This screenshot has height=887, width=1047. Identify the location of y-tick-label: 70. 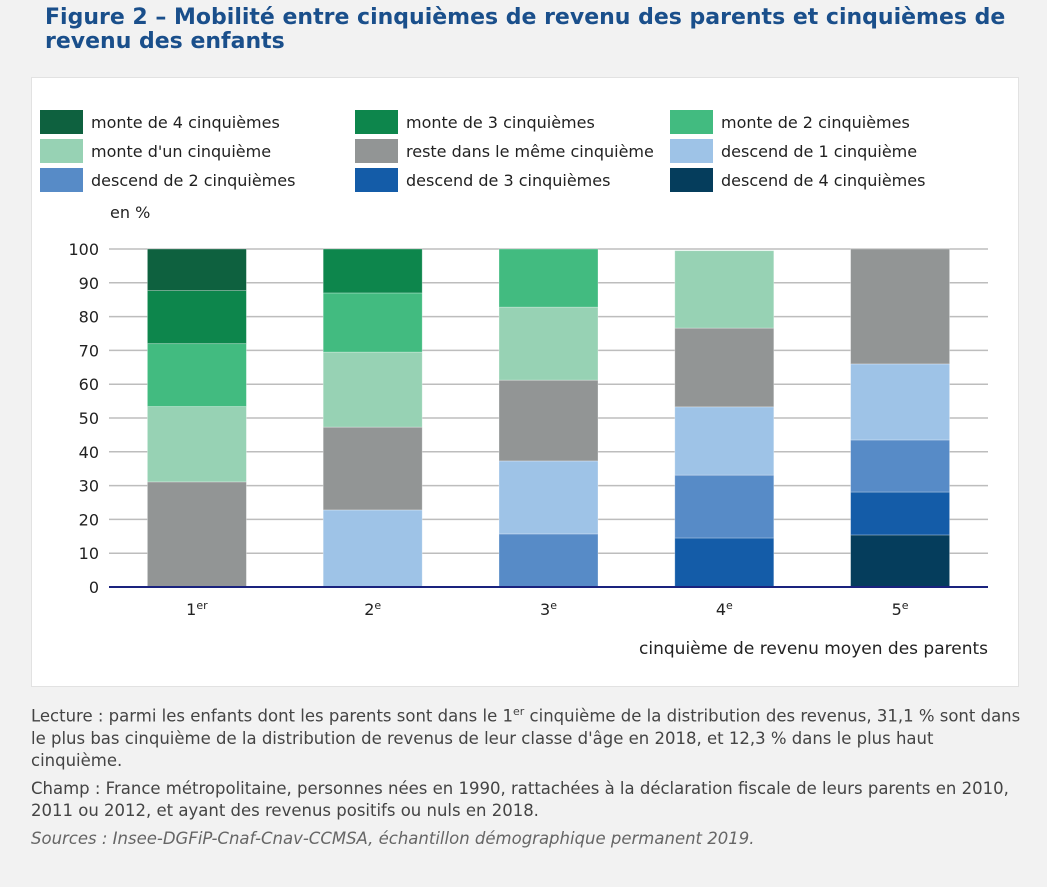
(89, 350).